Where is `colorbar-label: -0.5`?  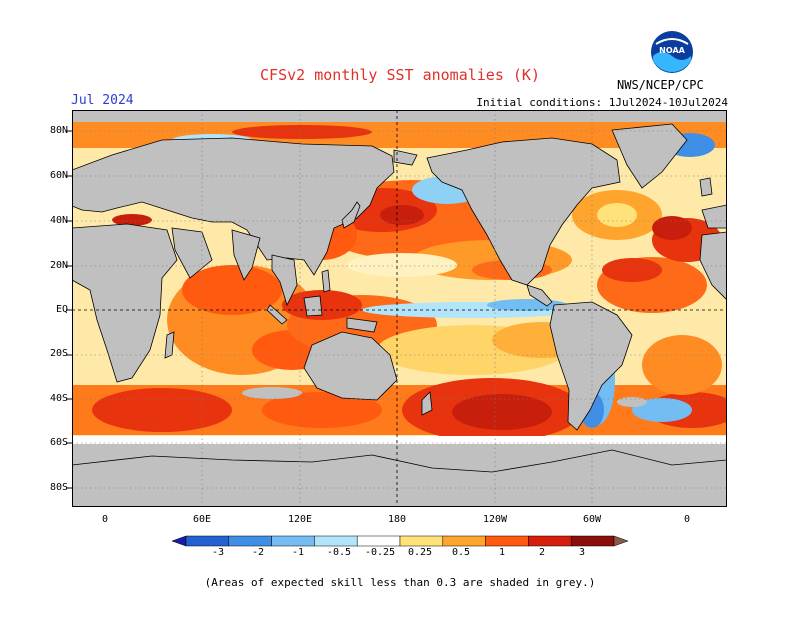
colorbar-label: -0.5 is located at coordinates (339, 552).